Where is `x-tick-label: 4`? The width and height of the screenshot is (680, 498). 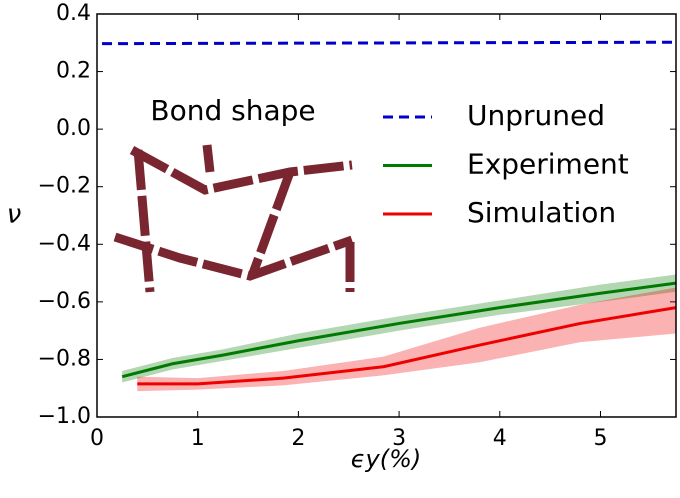
x-tick-label: 4 is located at coordinates (500, 438).